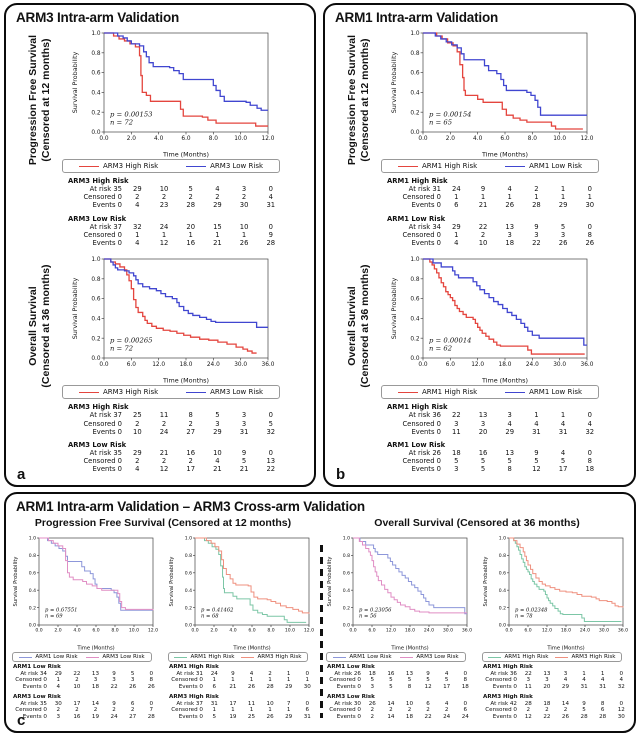  What do you see at coordinates (95, 716) in the screenshot?
I see `risk-value: 19` at bounding box center [95, 716].